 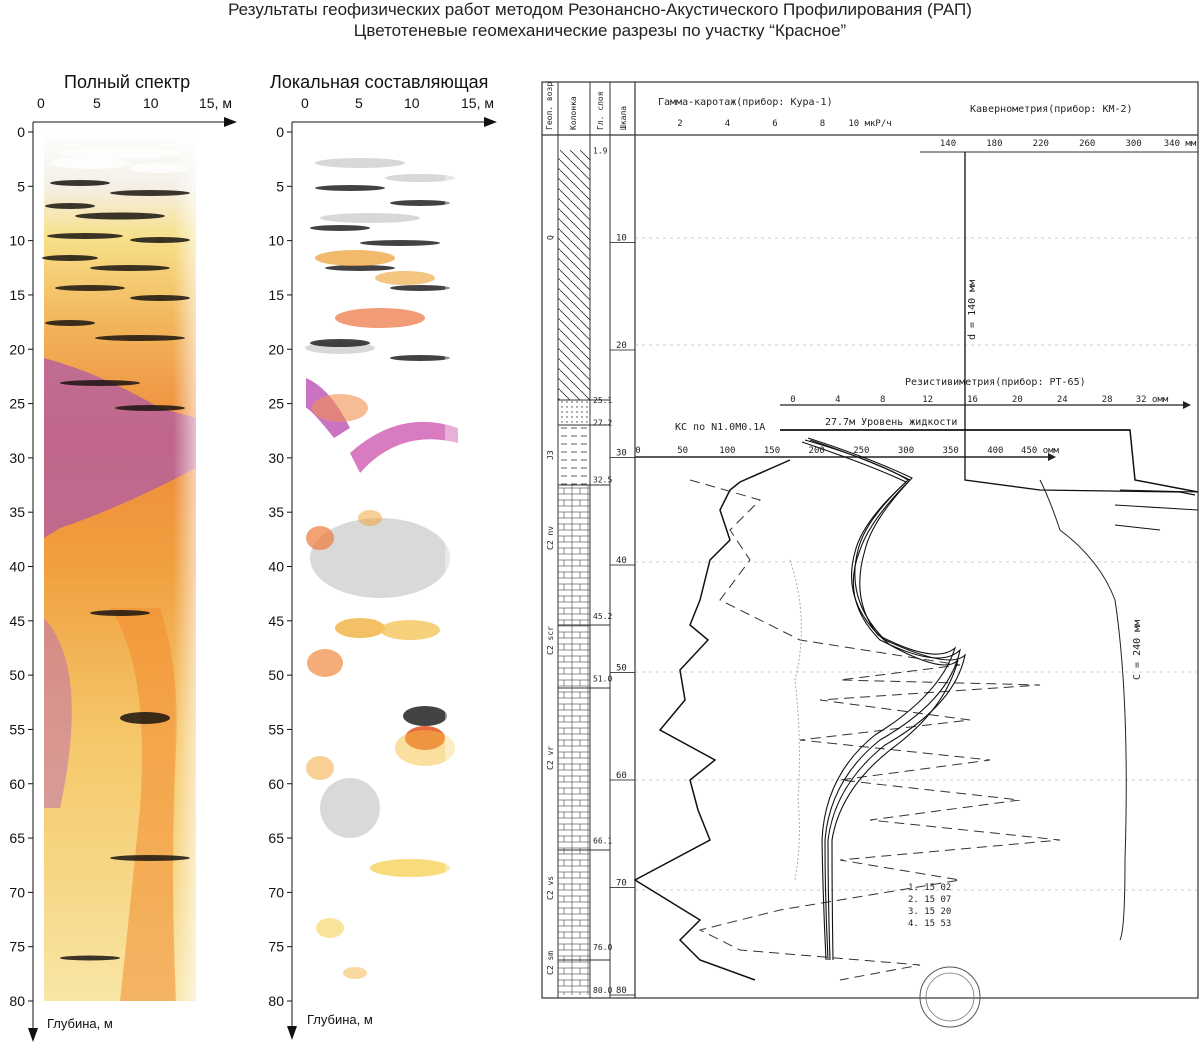 What do you see at coordinates (745, 102) in the screenshot?
I see `gamma-title: Гамма-каротаж(прибор: Кура-1)` at bounding box center [745, 102].